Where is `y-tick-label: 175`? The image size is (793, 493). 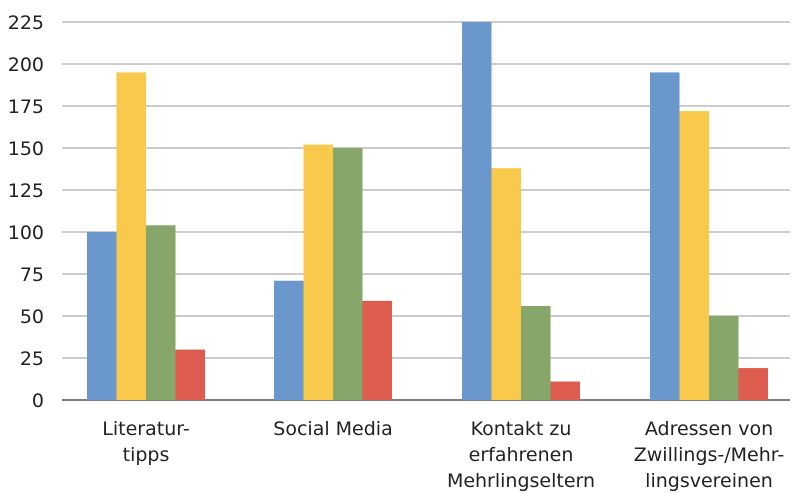
y-tick-label: 175 is located at coordinates (26, 107).